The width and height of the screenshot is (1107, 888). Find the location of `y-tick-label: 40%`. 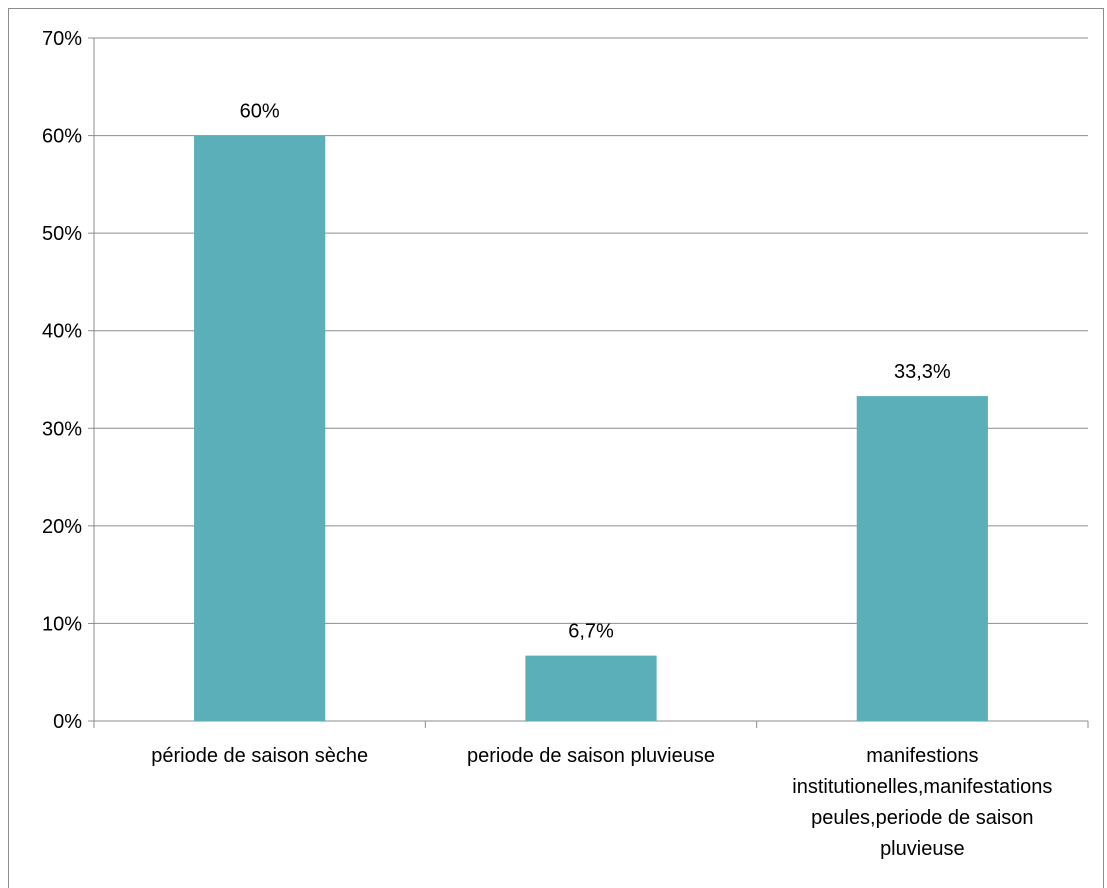

y-tick-label: 40% is located at coordinates (62, 332).